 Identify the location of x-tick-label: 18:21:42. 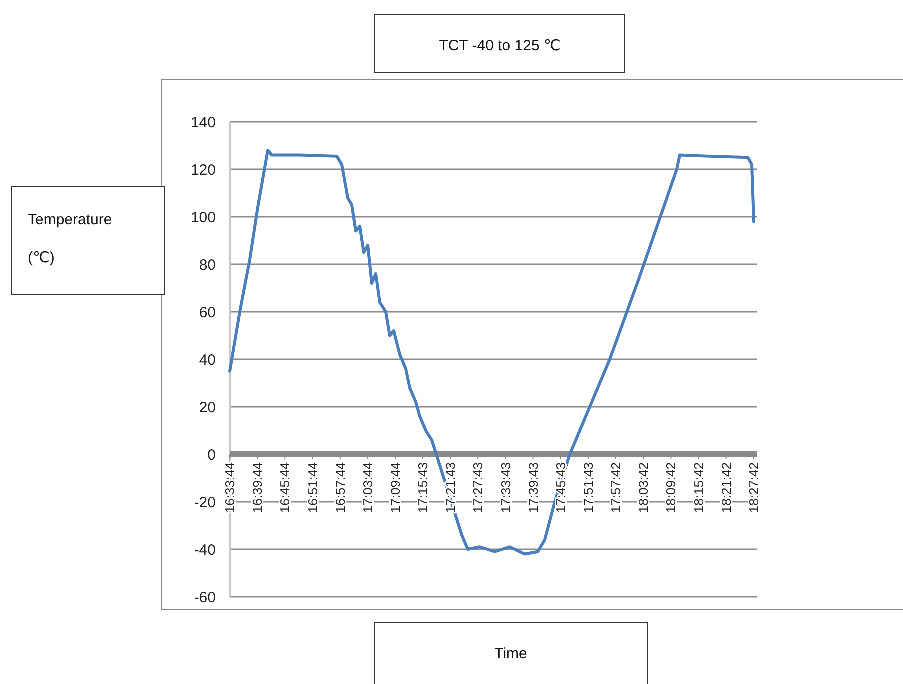
(726, 488).